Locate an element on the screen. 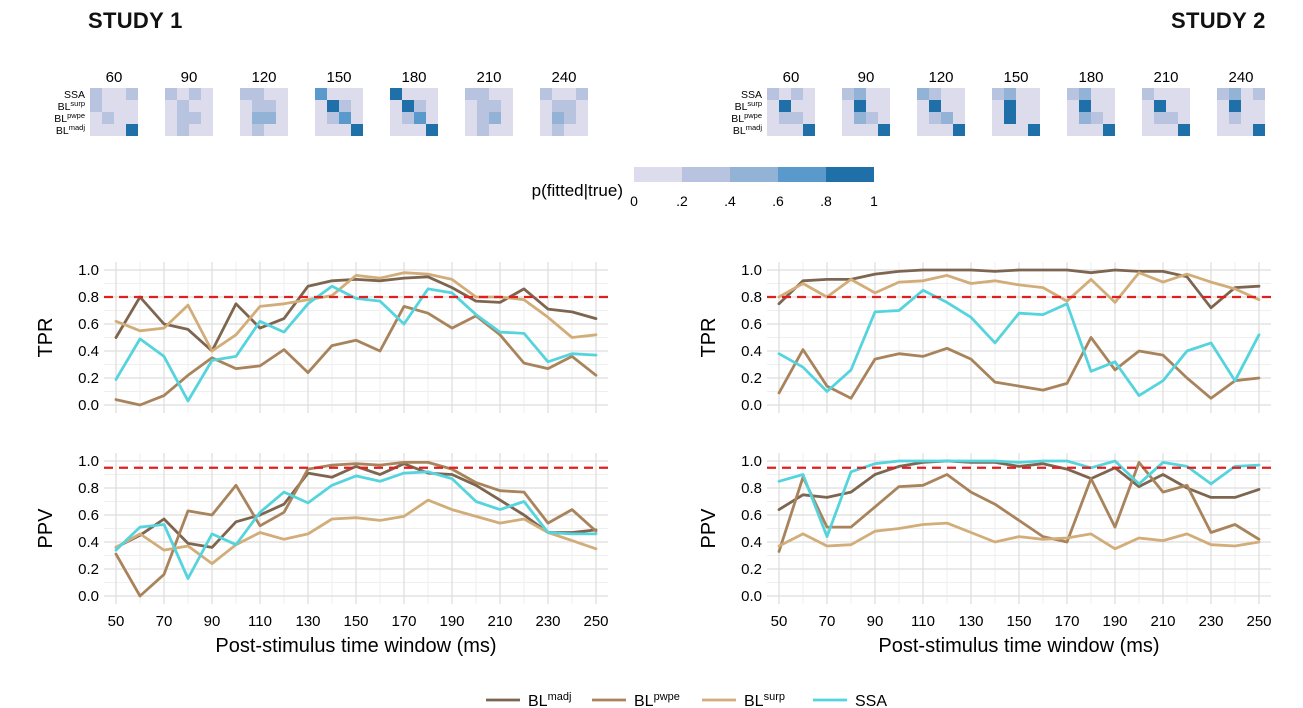 This screenshot has height=708, width=1303. x-axis-label: Post-stimulus time window (ms) is located at coordinates (1018, 646).